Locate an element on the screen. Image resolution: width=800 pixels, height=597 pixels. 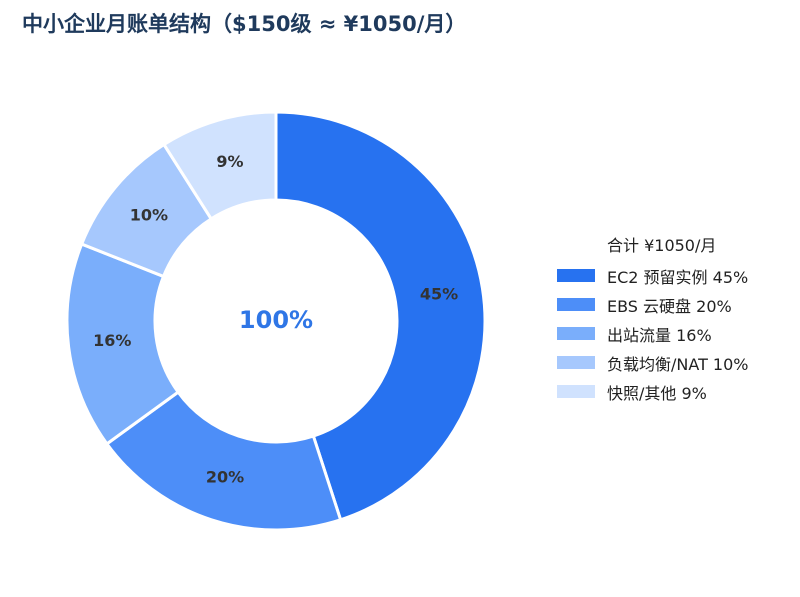
legend-item-3: 负载均衡/NAT 10% is located at coordinates (653, 362).